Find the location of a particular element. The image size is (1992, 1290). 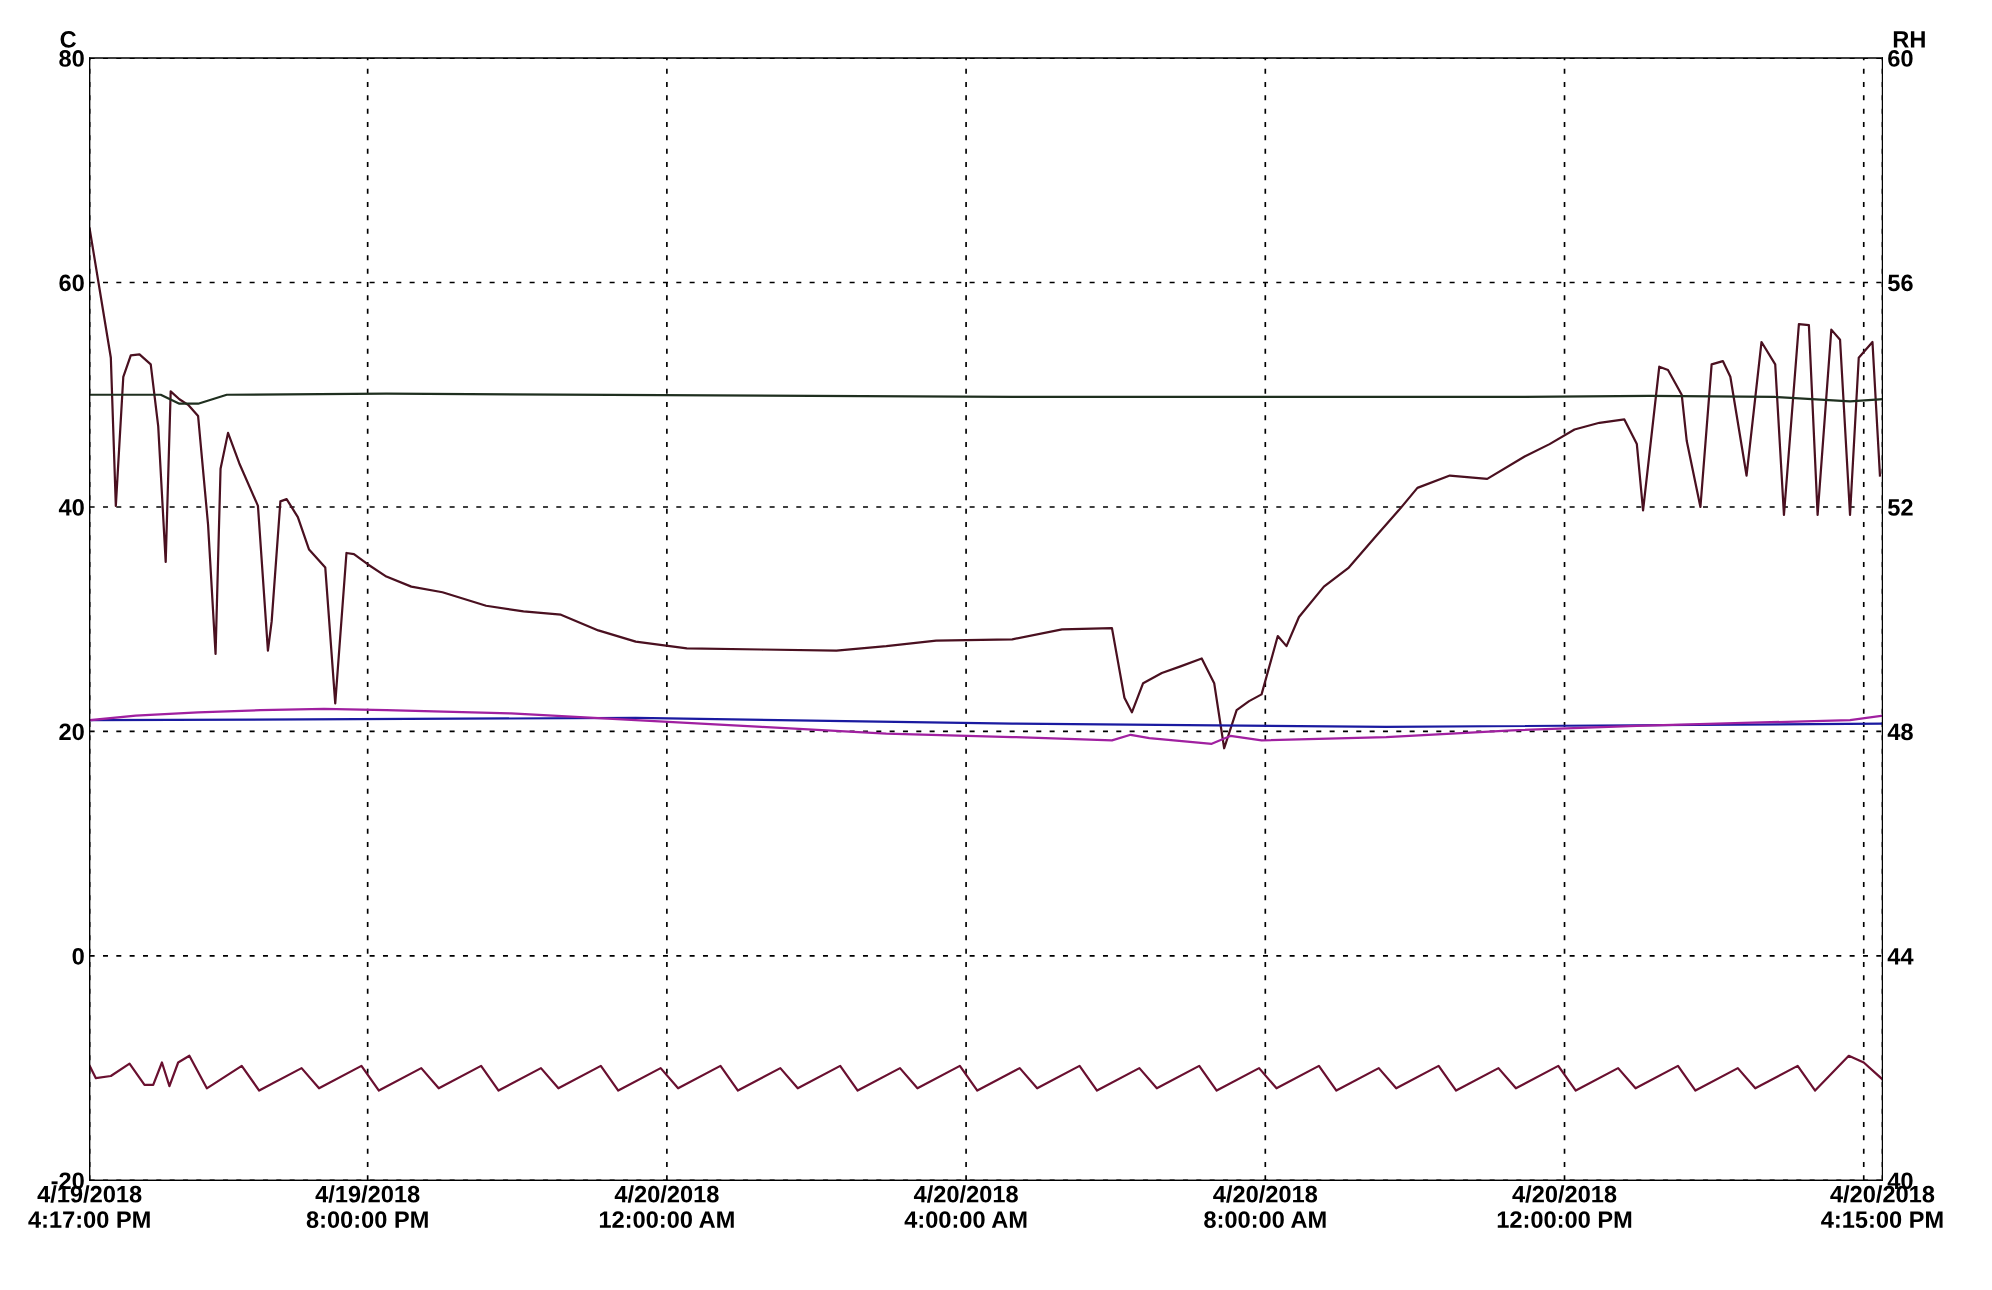

y-tick-label: 40 is located at coordinates (71, 507).